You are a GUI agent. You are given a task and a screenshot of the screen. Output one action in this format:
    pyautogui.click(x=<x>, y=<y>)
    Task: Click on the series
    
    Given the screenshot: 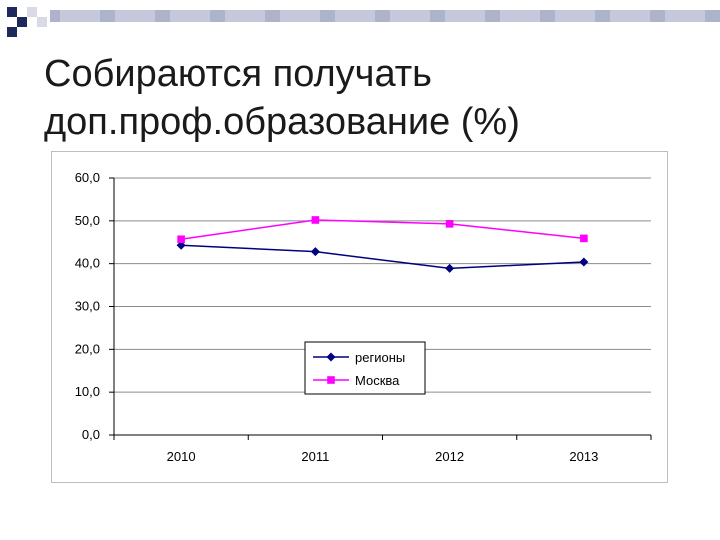 What is the action you would take?
    pyautogui.click(x=382, y=244)
    